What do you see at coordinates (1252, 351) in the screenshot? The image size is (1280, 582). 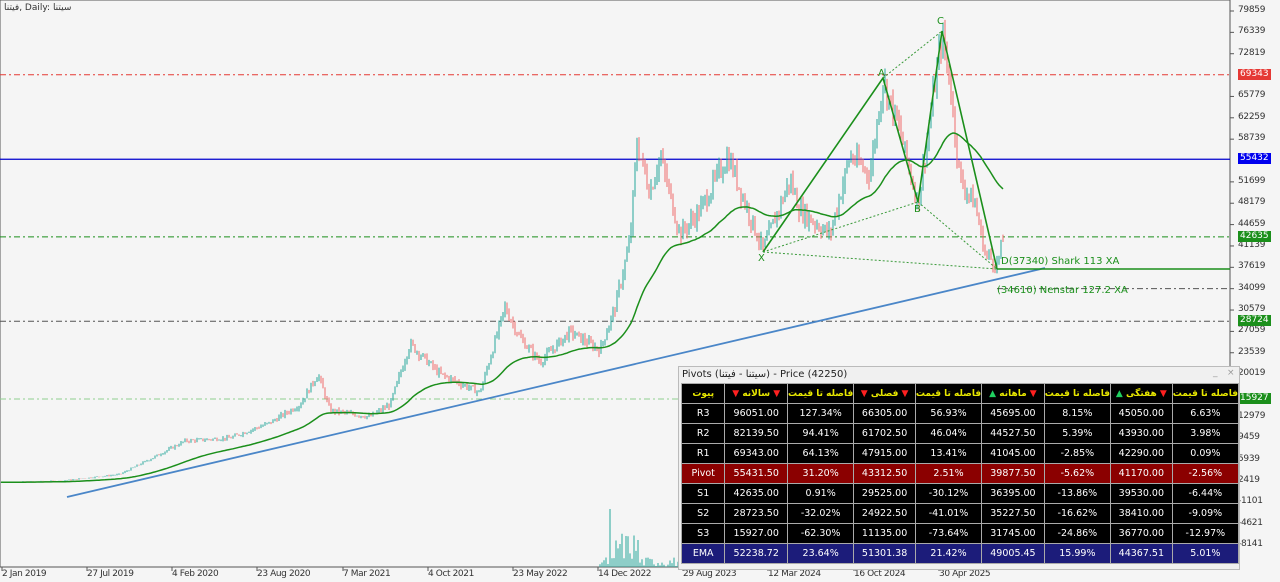 I see `price-tick-label: 23539` at bounding box center [1252, 351].